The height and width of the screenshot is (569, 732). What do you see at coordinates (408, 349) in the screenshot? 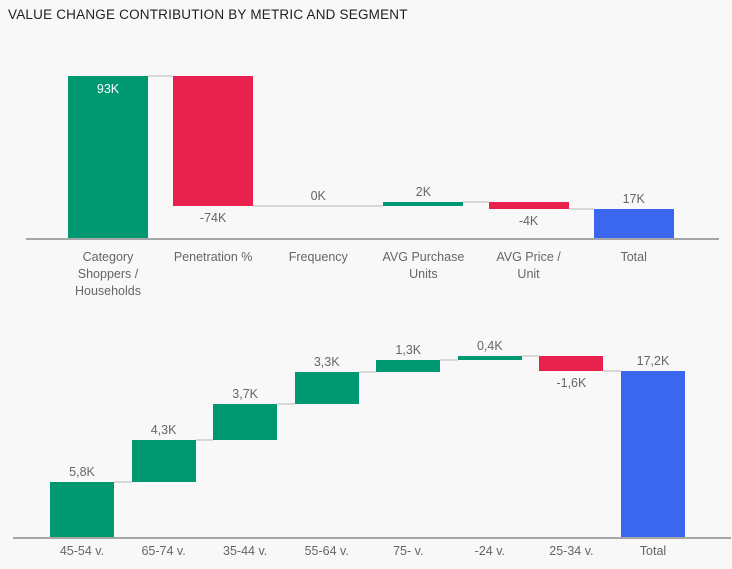
I see `bar-value-label: 1,3K` at bounding box center [408, 349].